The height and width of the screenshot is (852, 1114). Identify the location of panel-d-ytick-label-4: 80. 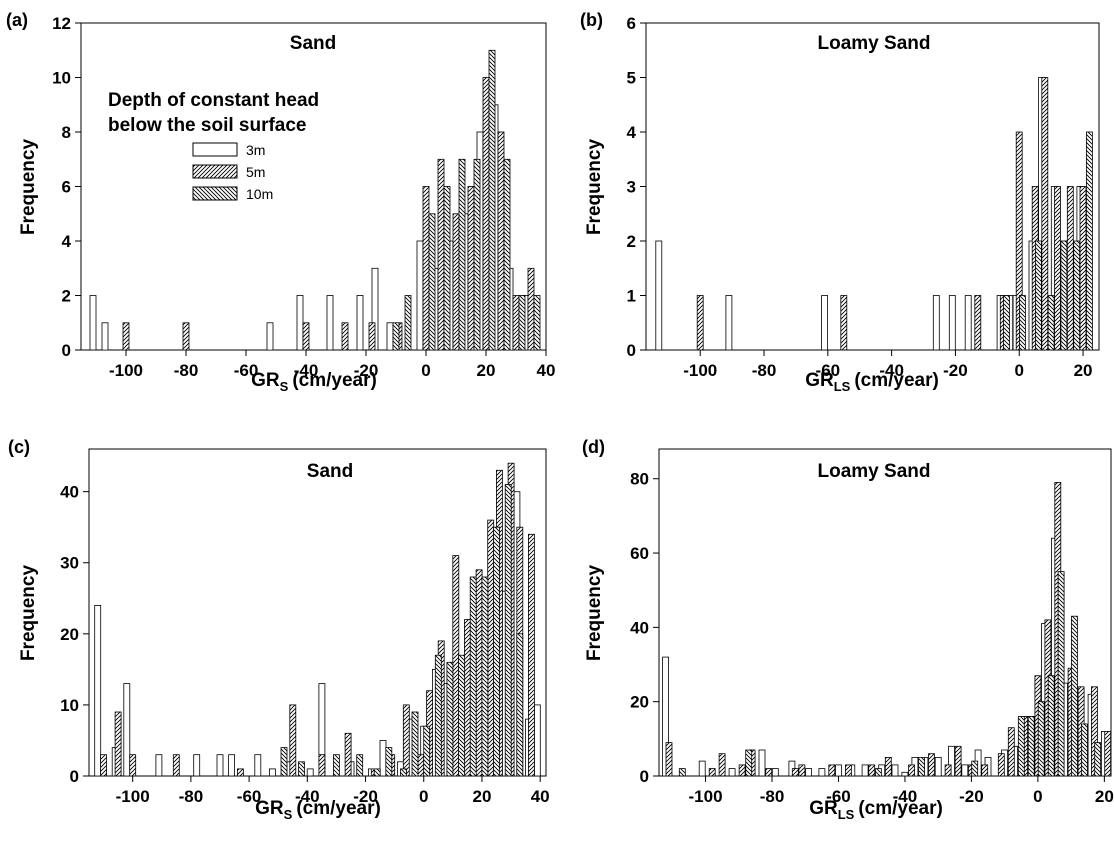
(639, 479).